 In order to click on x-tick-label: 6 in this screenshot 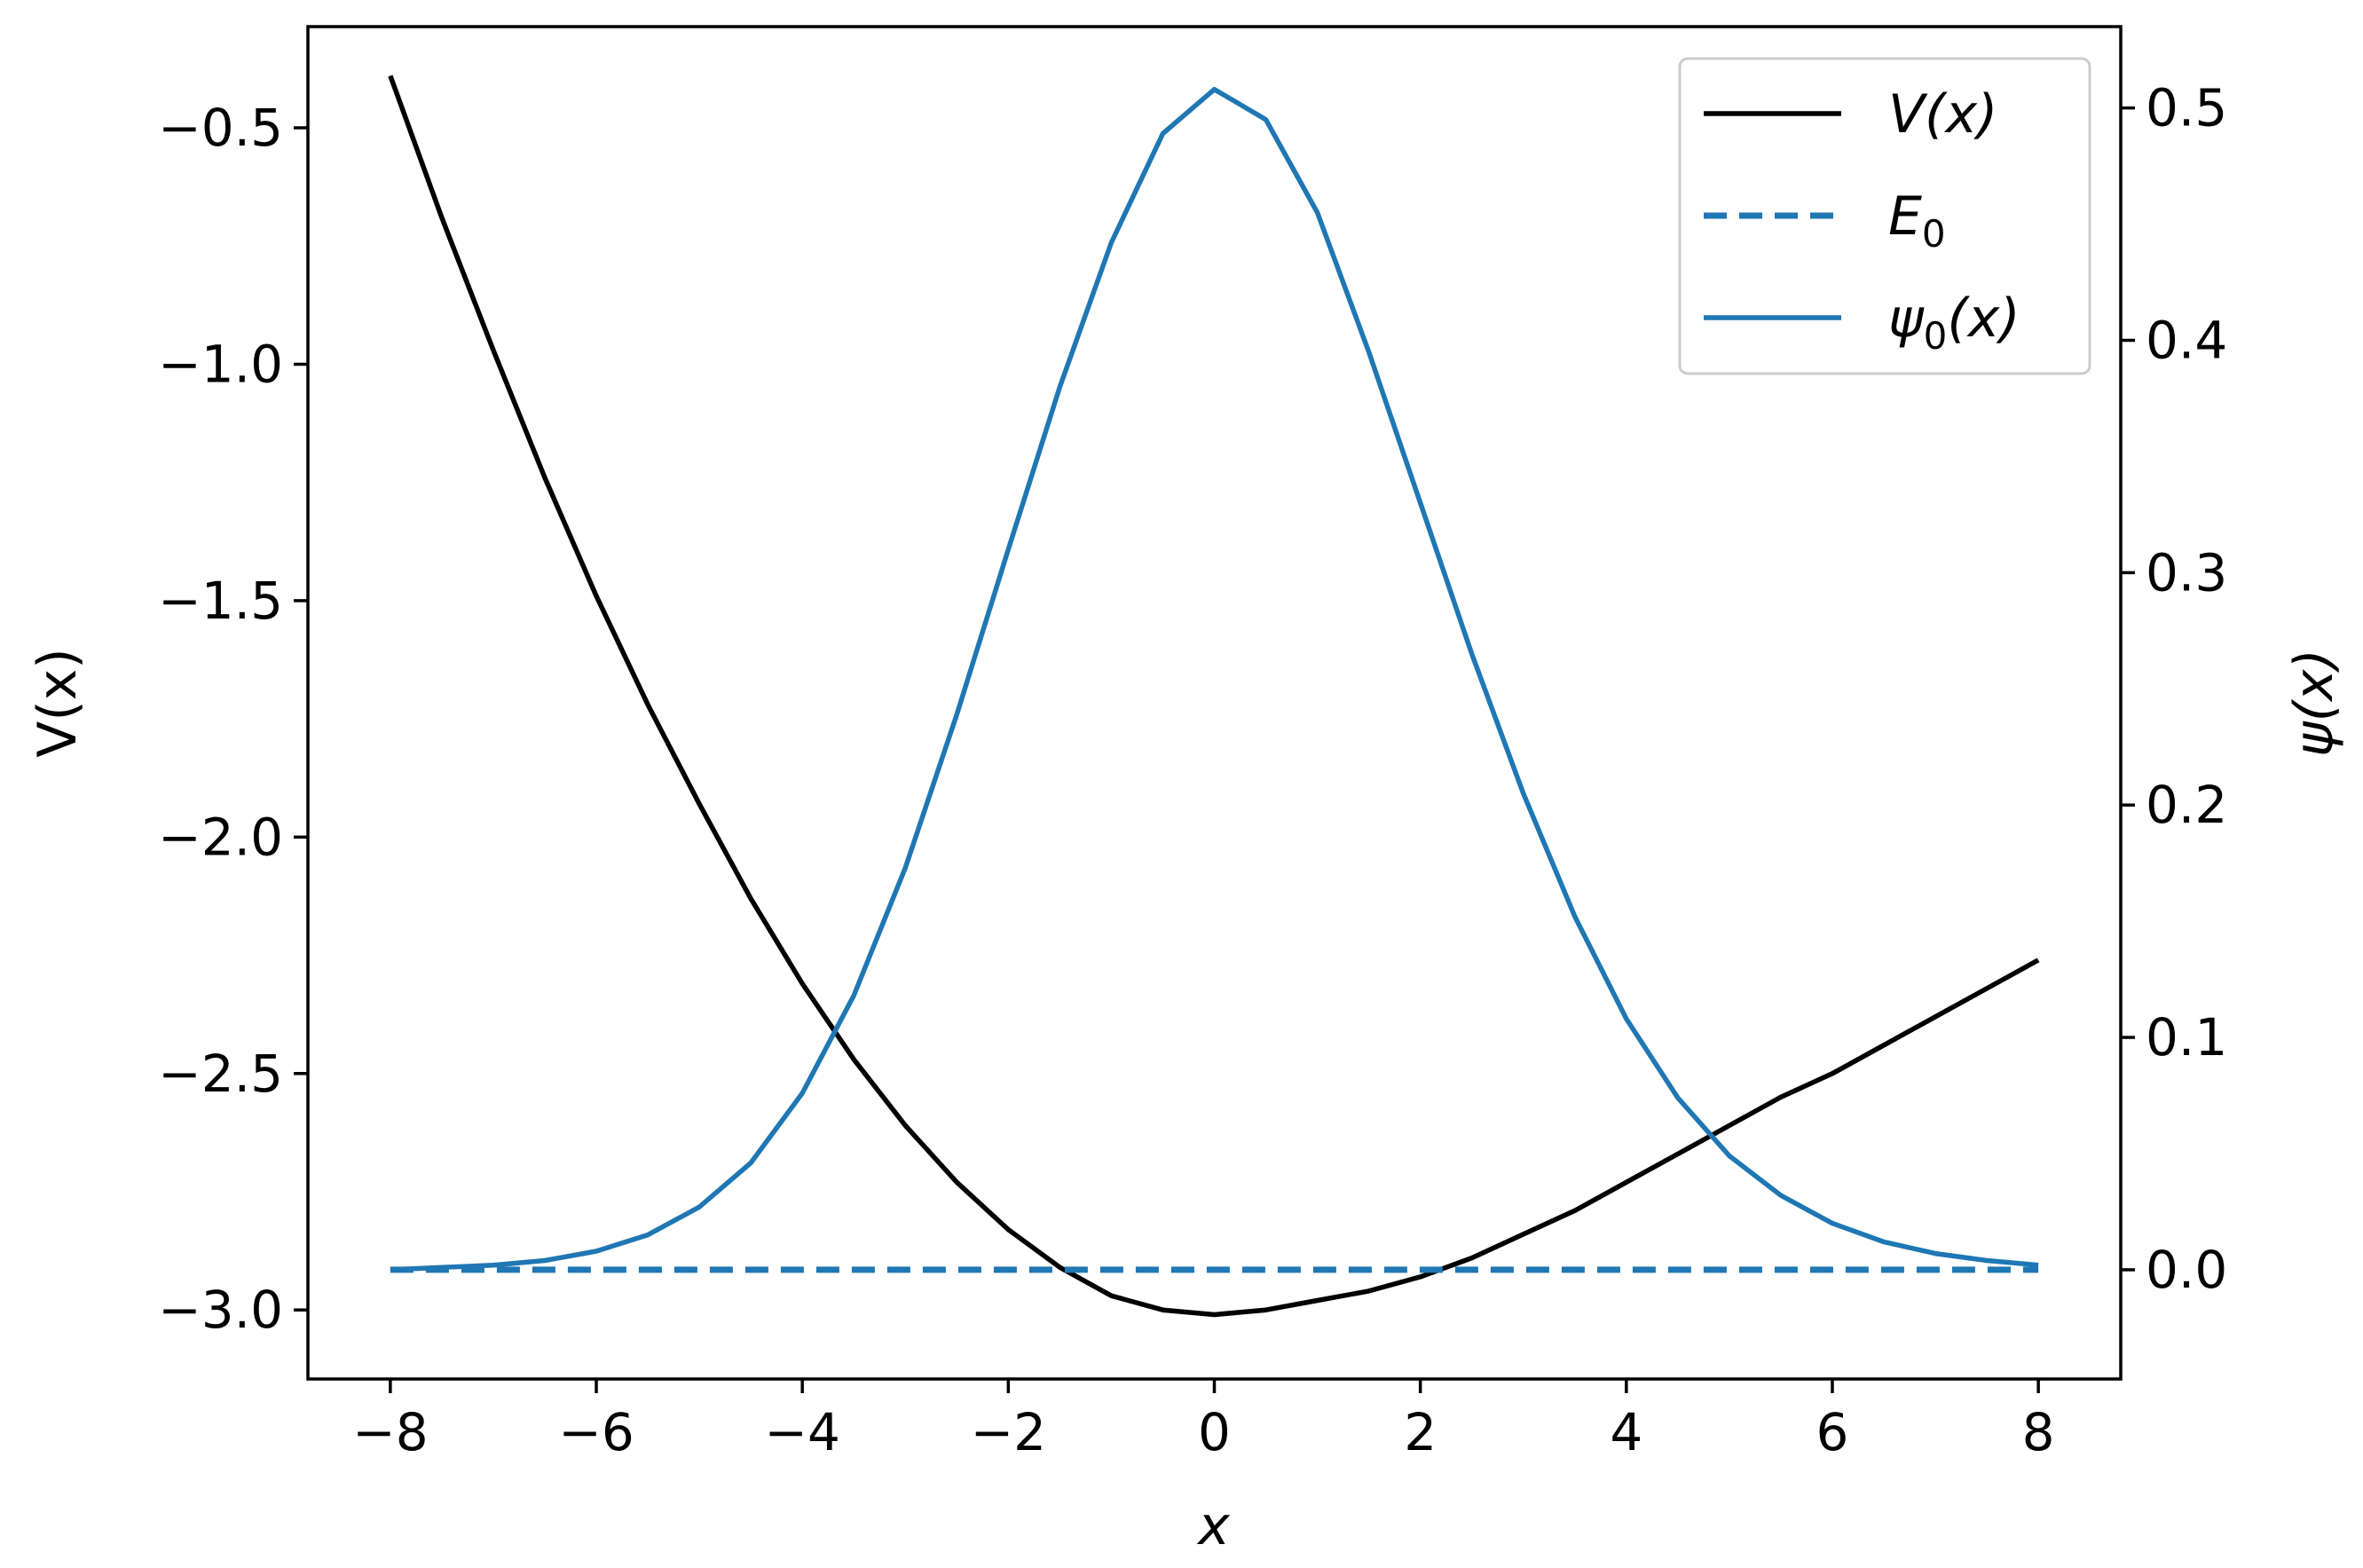, I will do `click(1832, 1432)`.